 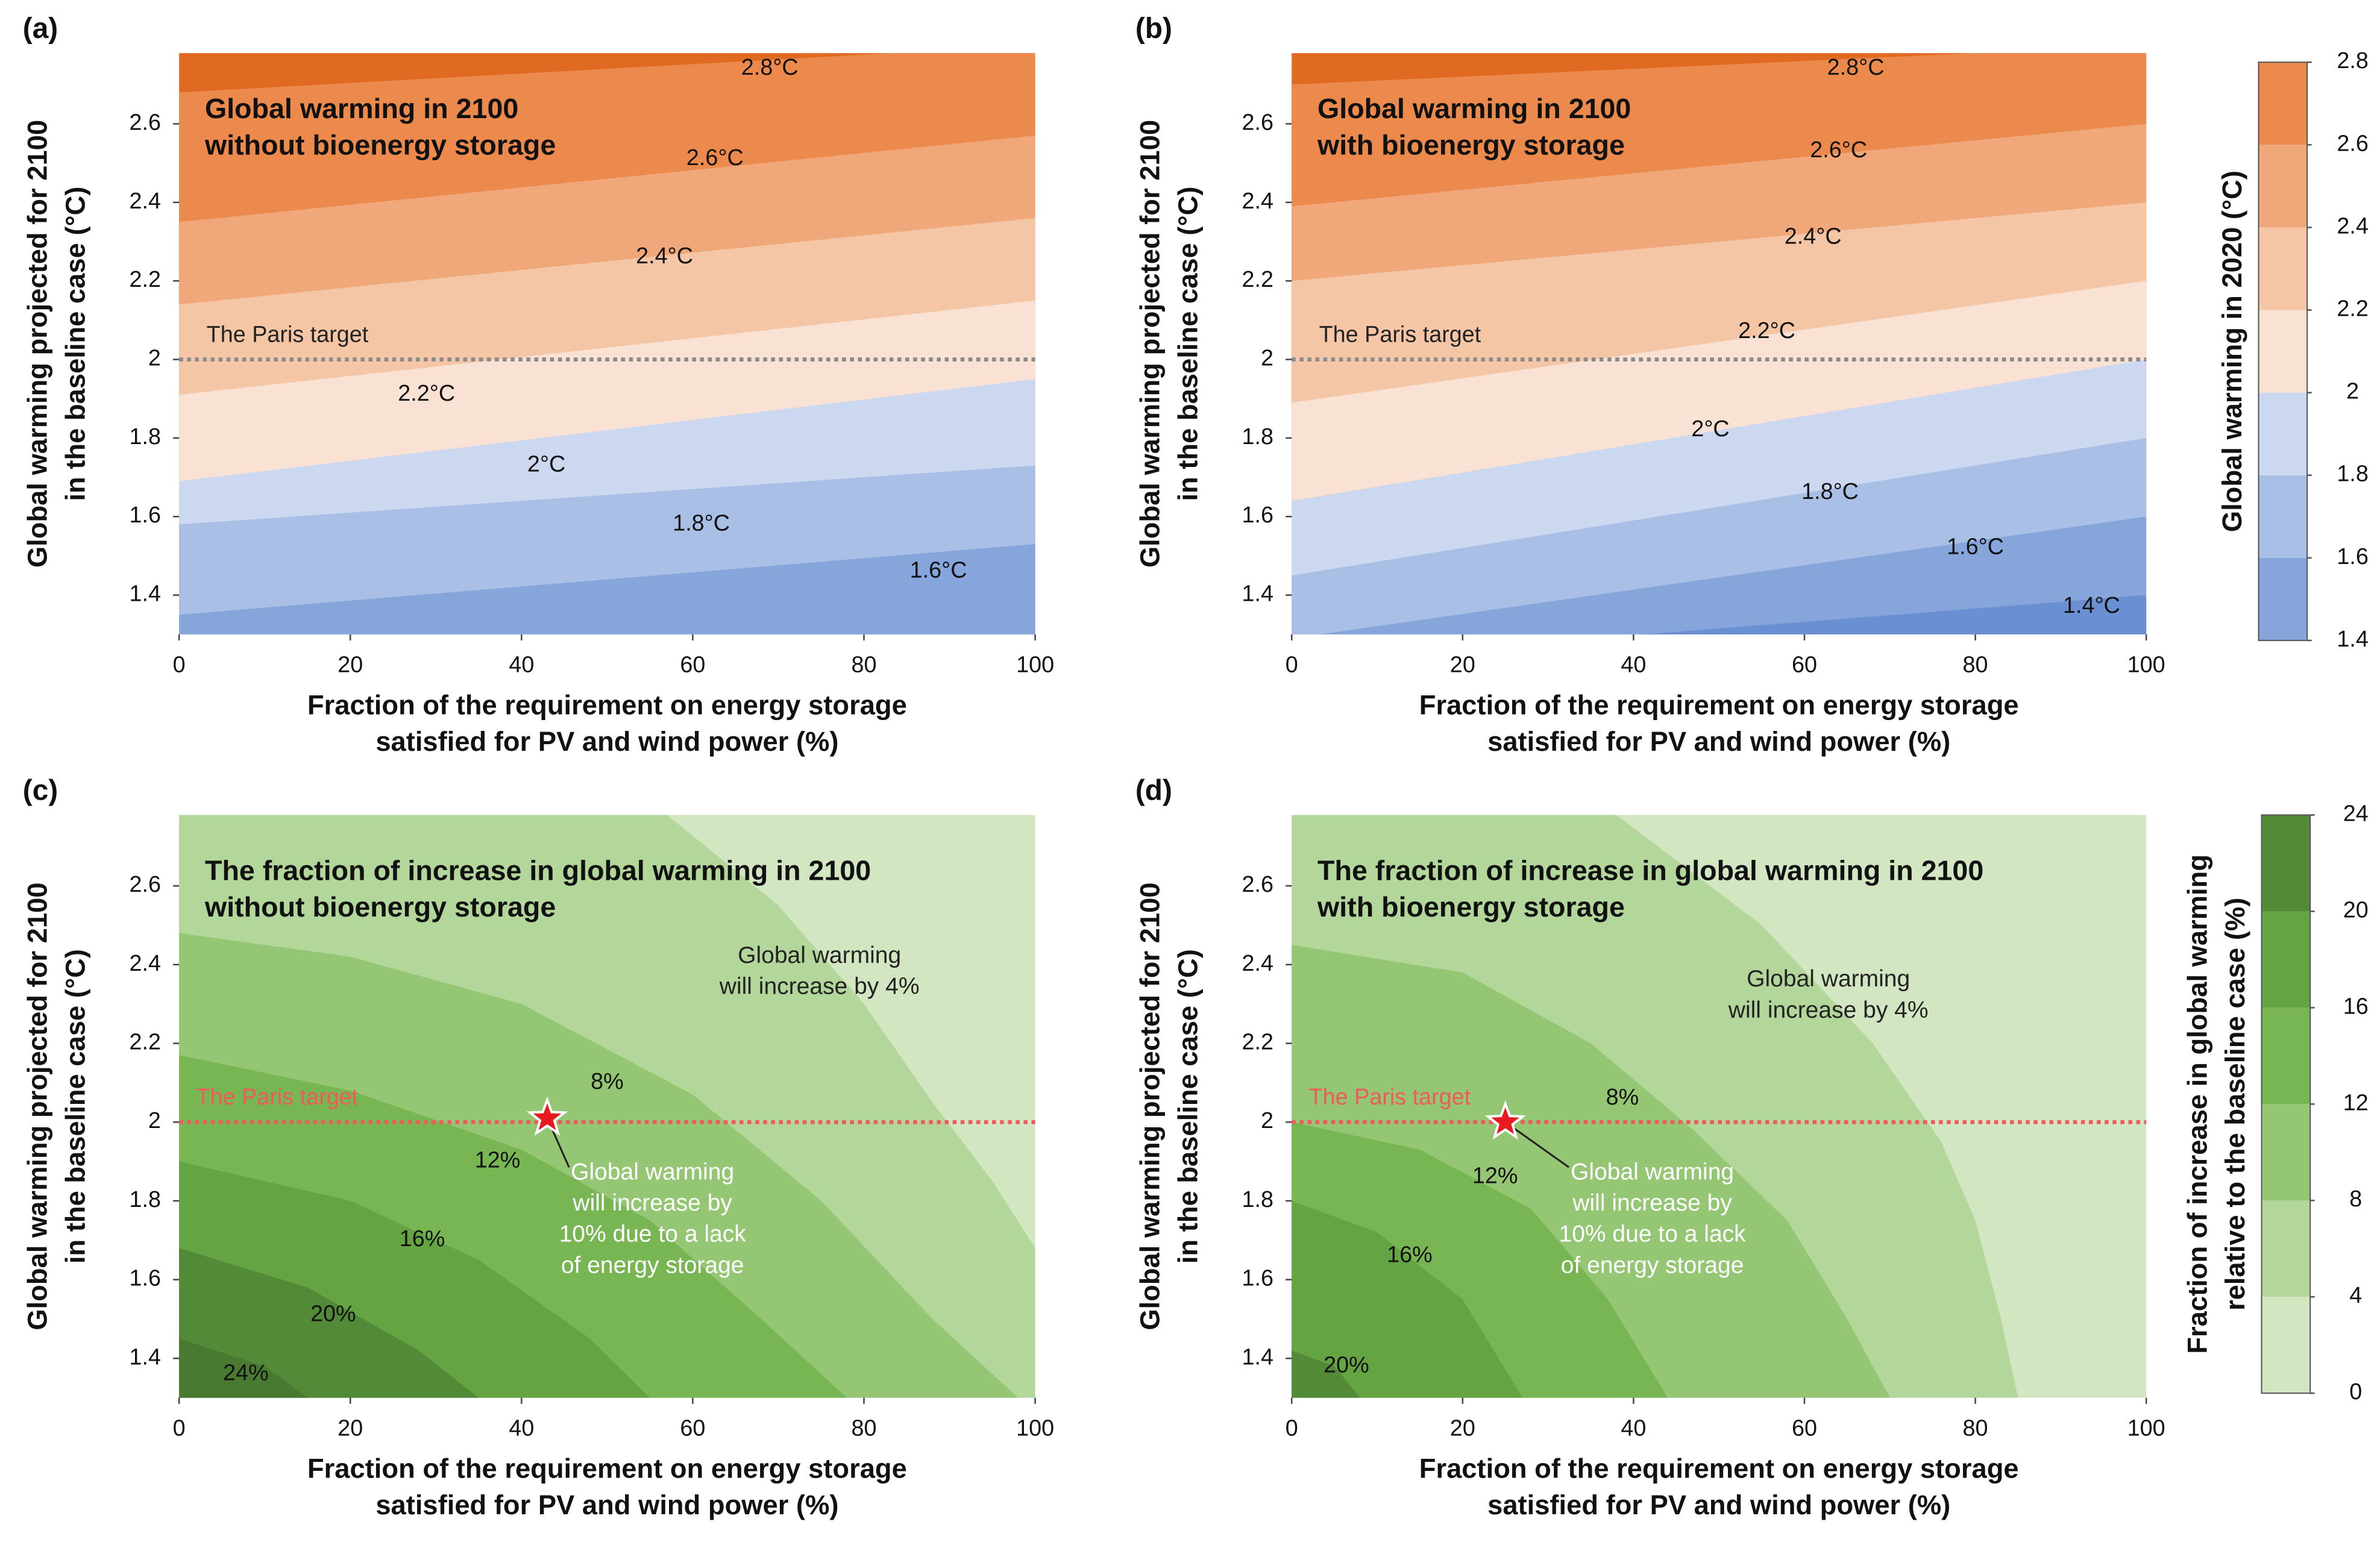 I want to click on annotation: will increase by 4%, so click(x=819, y=987).